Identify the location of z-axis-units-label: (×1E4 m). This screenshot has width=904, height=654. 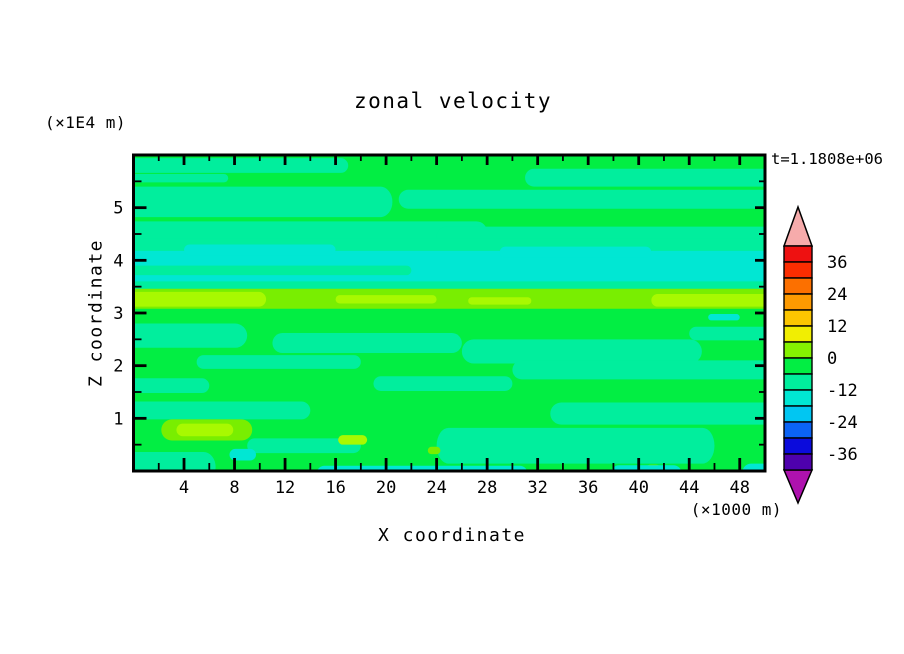
(86, 122).